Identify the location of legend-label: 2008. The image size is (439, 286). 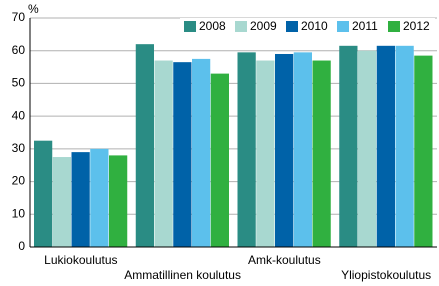
(212, 26).